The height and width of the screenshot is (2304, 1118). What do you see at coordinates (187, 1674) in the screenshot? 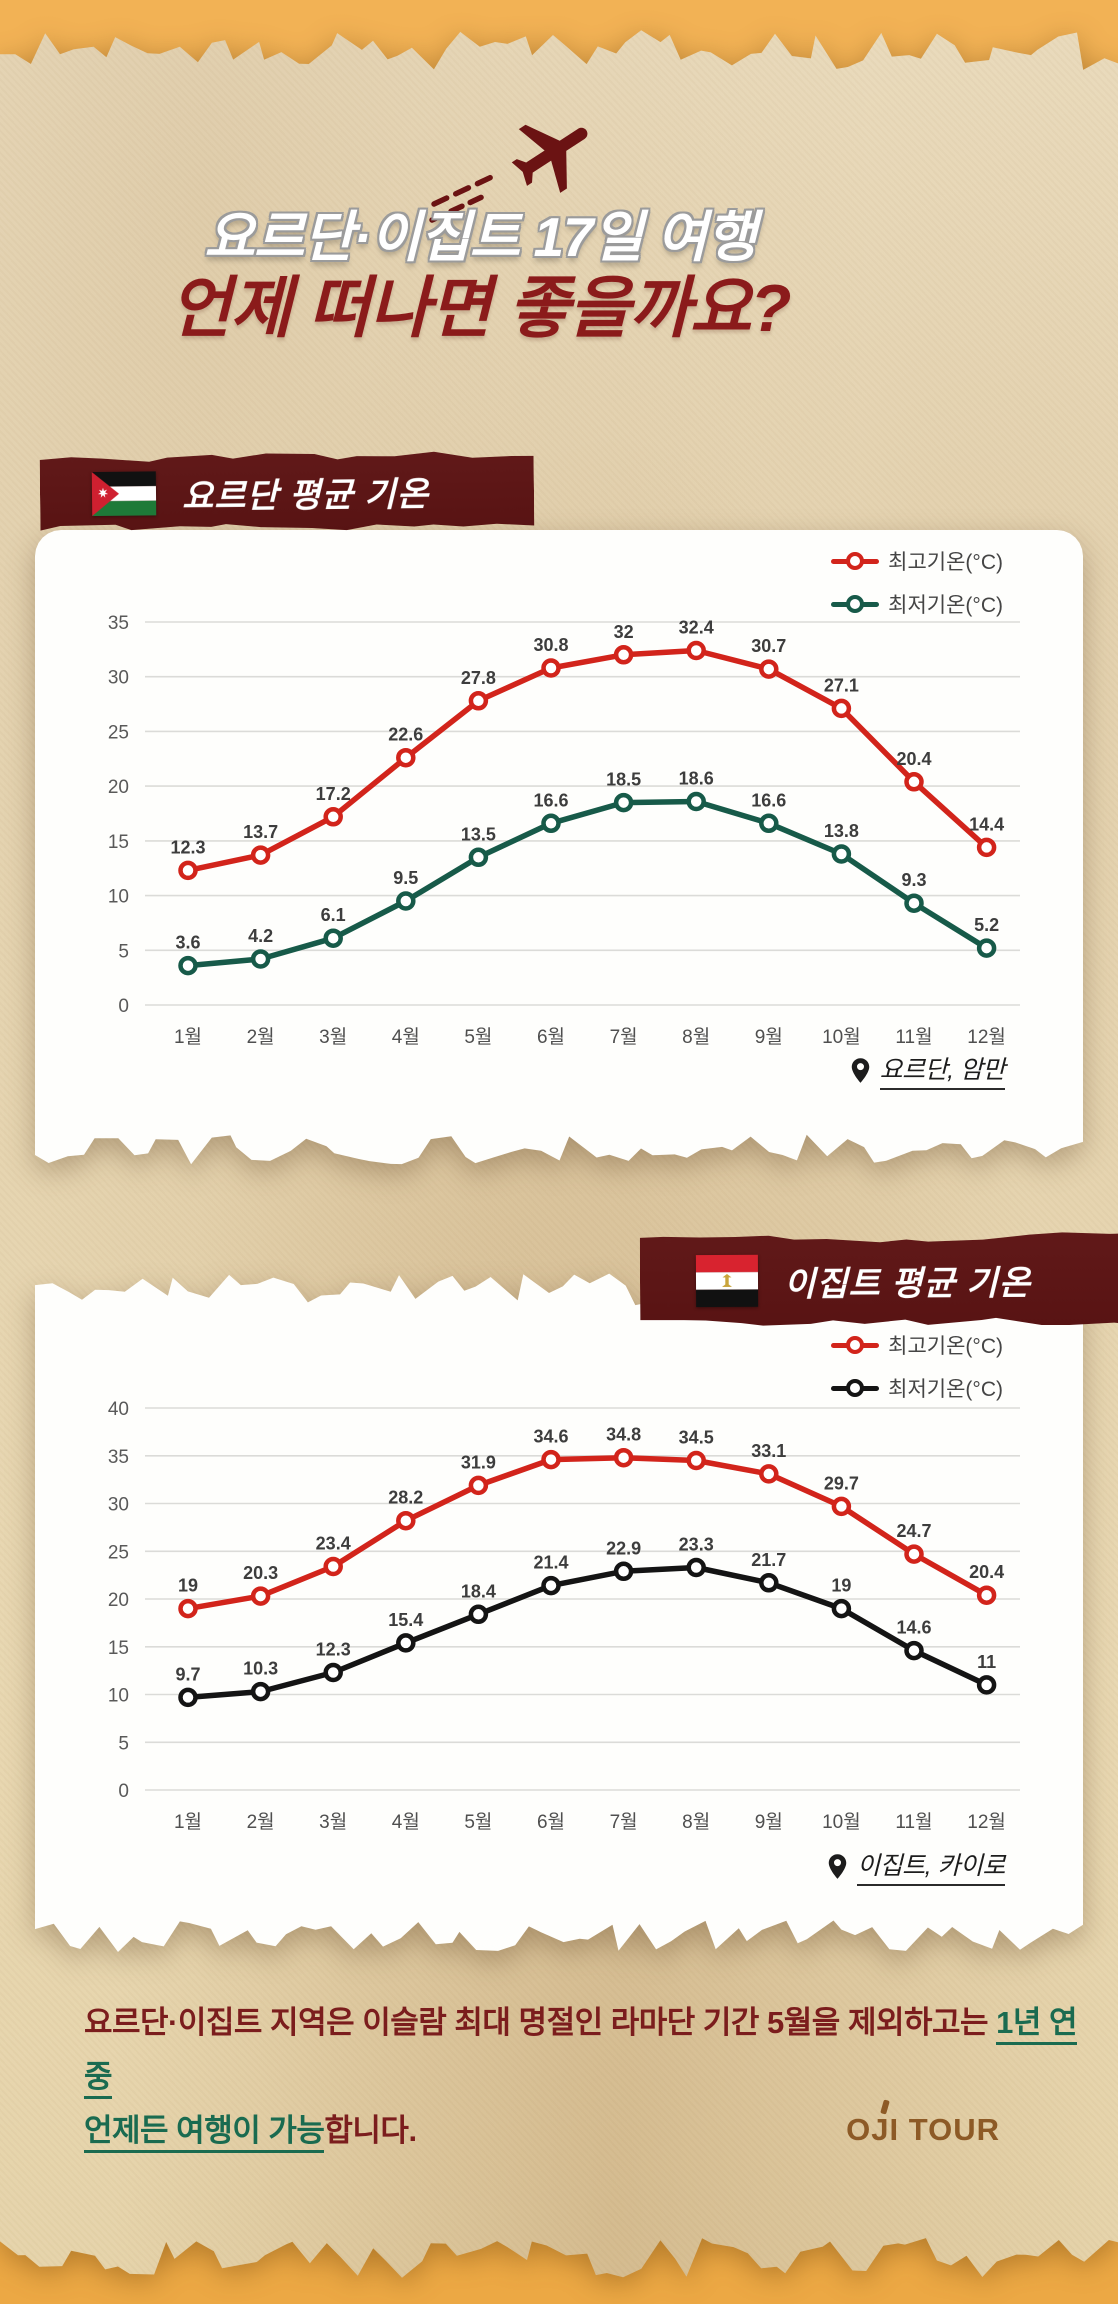
I see `svg-text: 9.7` at bounding box center [187, 1674].